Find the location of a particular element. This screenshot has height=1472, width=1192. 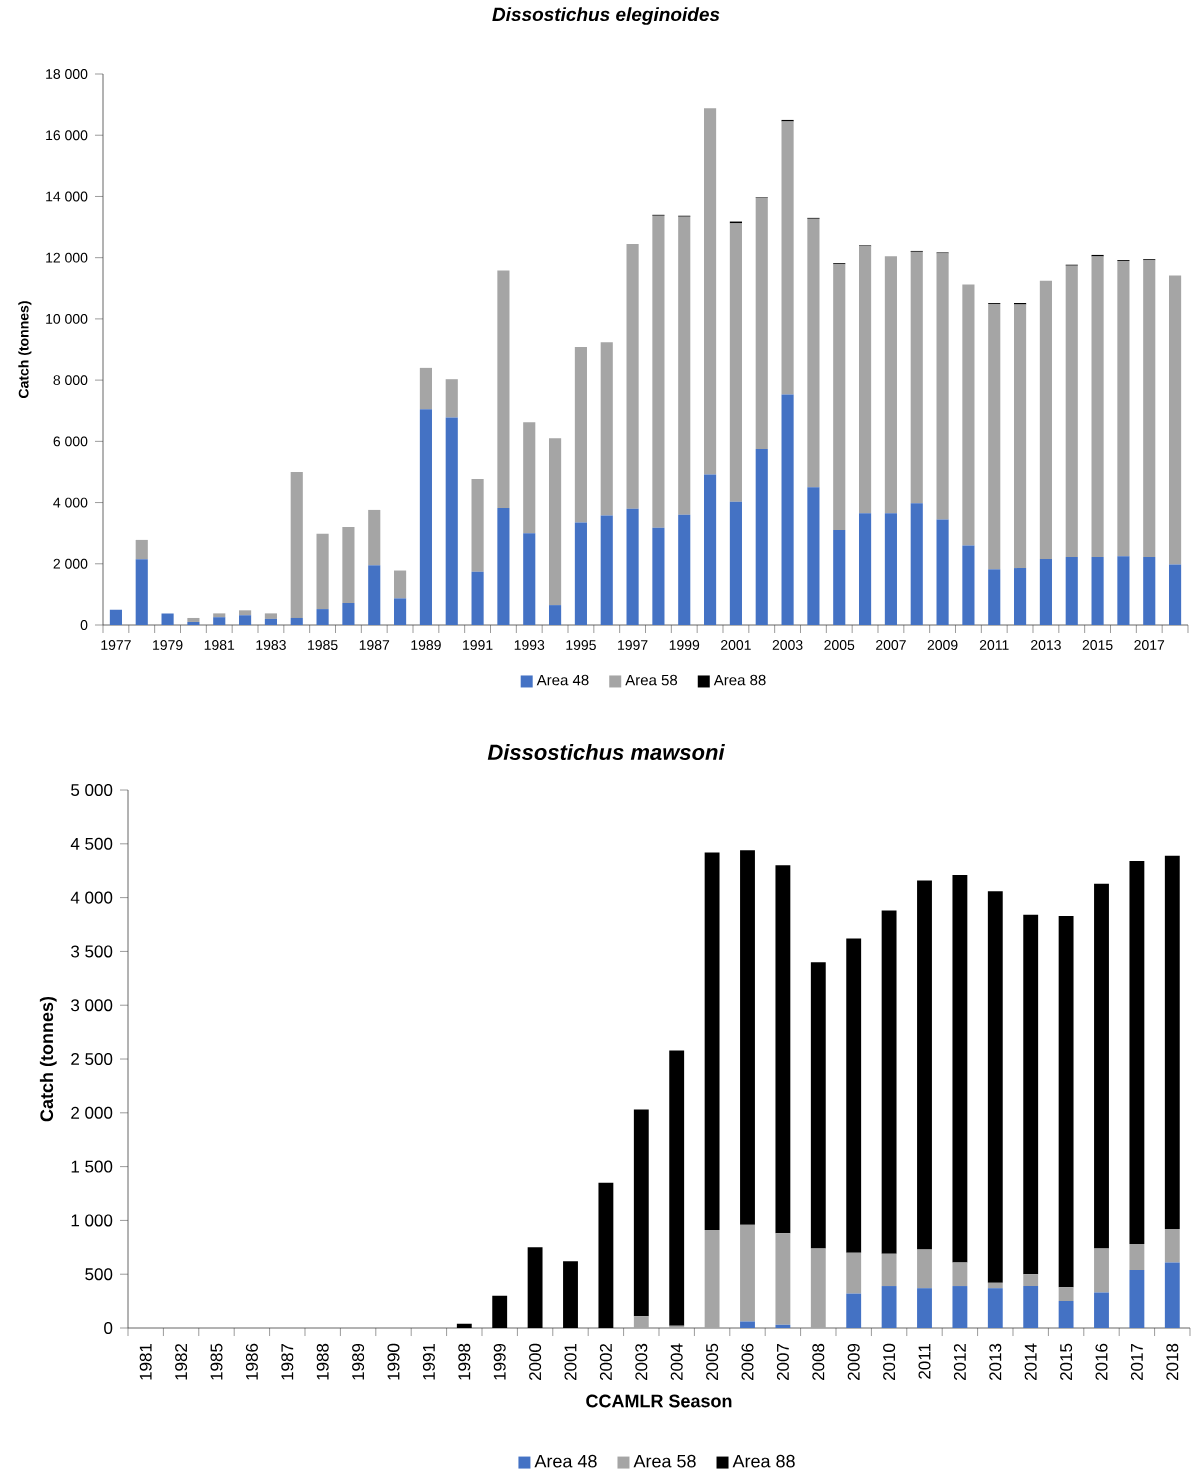

legend-label: Area 58 is located at coordinates (664, 1461).